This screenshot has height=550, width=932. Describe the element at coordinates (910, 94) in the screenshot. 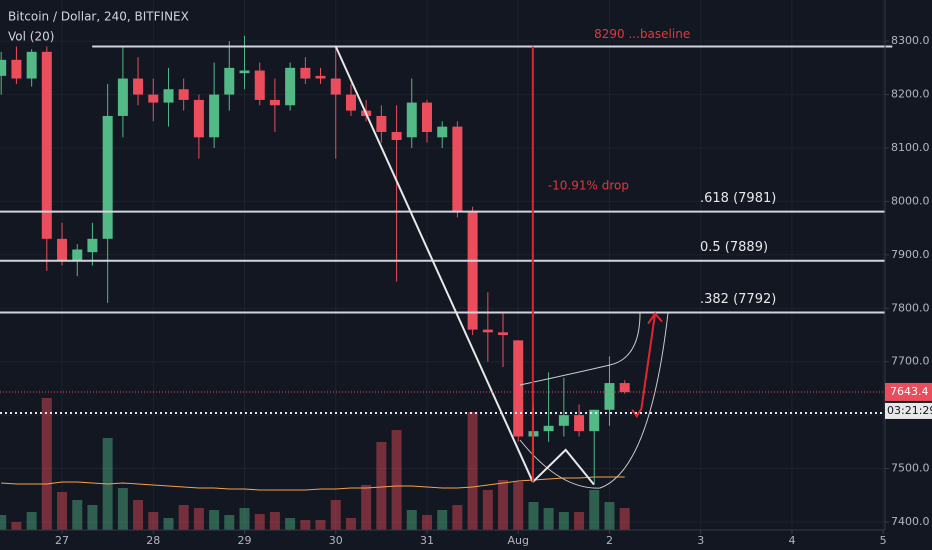

I see `y-tick-label: 8200.0` at that location.